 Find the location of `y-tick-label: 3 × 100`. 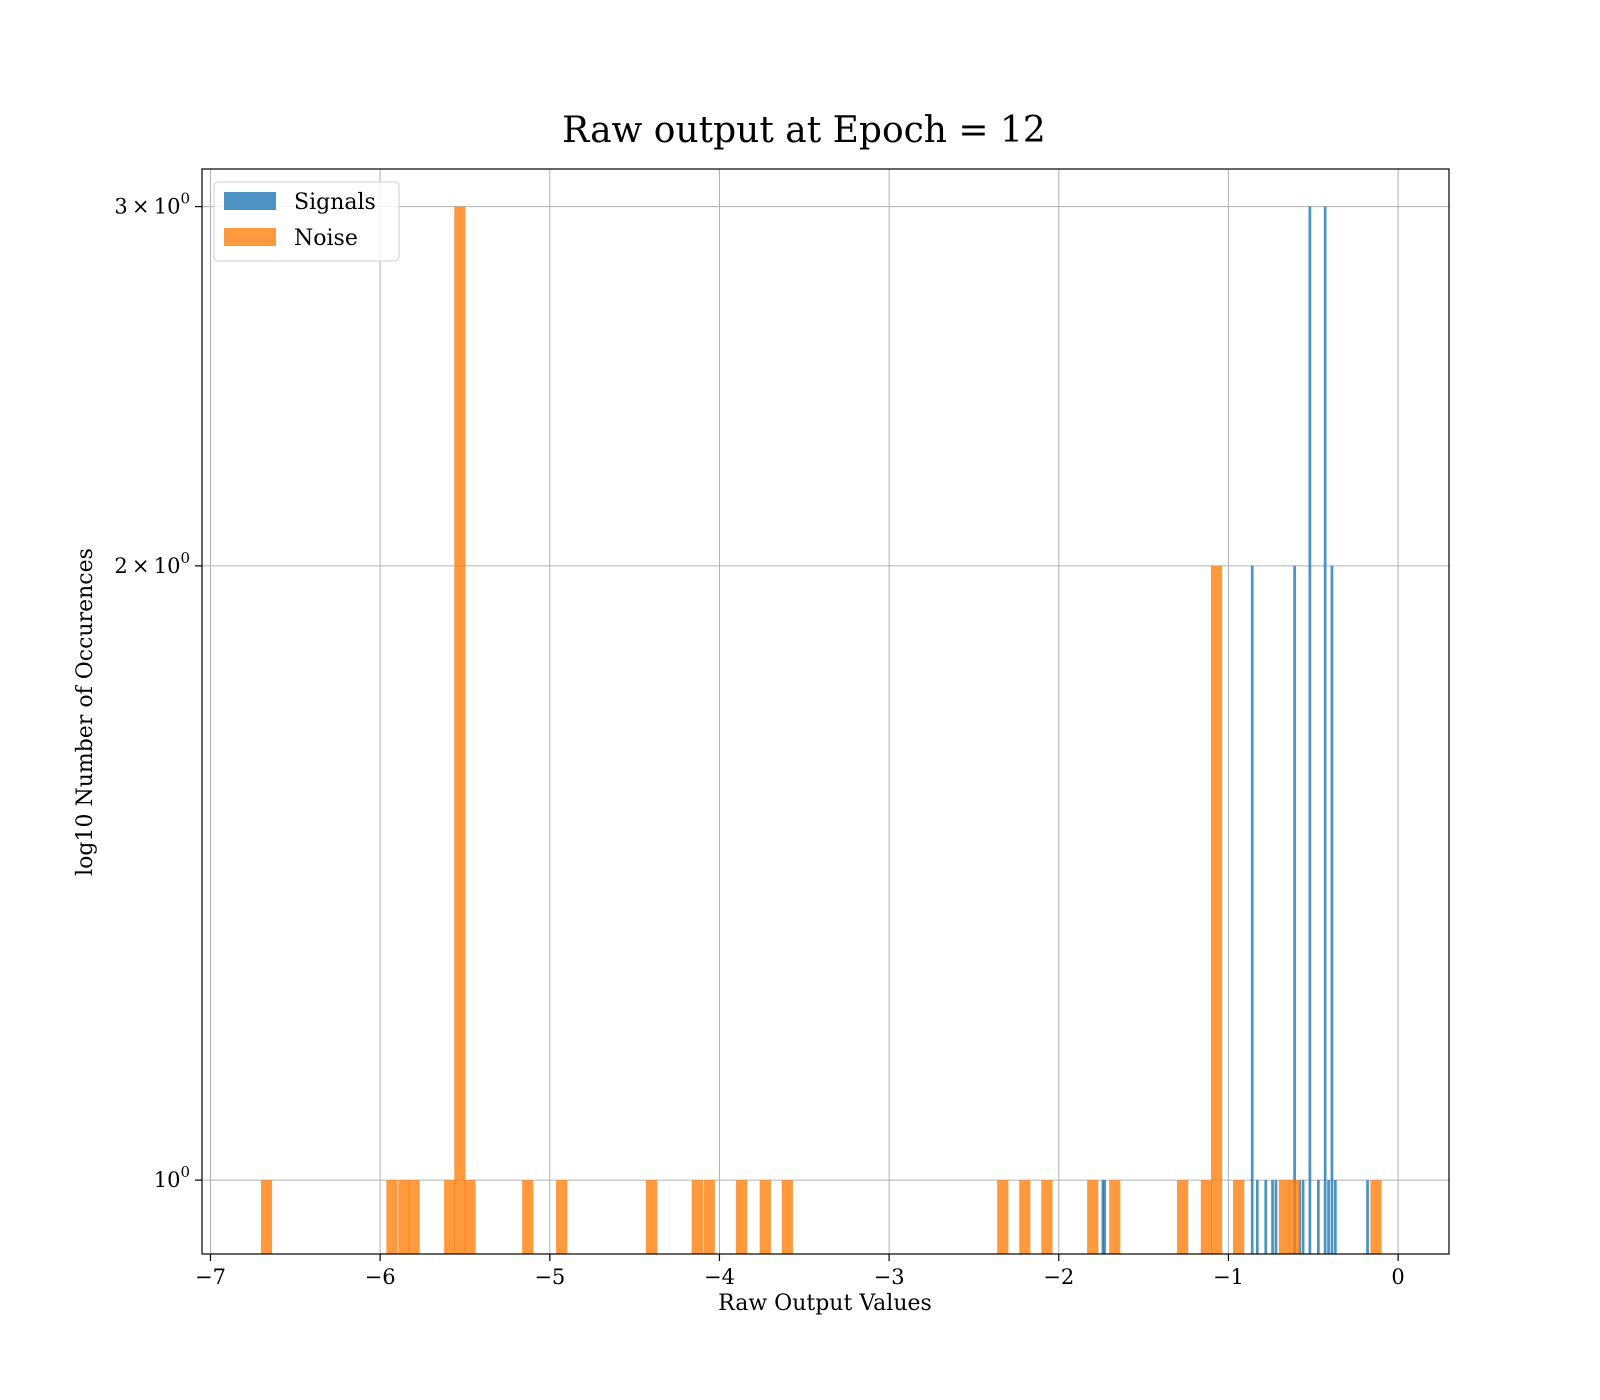

y-tick-label: 3 × 100 is located at coordinates (152, 204).